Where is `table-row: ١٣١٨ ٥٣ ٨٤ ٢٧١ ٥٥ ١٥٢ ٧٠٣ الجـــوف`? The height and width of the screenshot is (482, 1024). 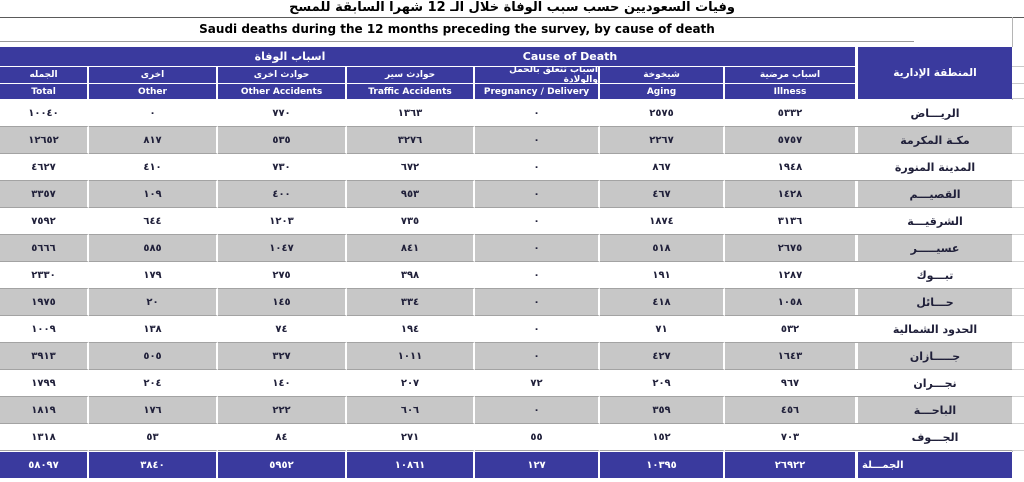
table-row: ١٣١٨ ٥٣ ٨٤ ٢٧١ ٥٥ ١٥٢ ٧٠٣ الجـــوف is located at coordinates (512, 437).